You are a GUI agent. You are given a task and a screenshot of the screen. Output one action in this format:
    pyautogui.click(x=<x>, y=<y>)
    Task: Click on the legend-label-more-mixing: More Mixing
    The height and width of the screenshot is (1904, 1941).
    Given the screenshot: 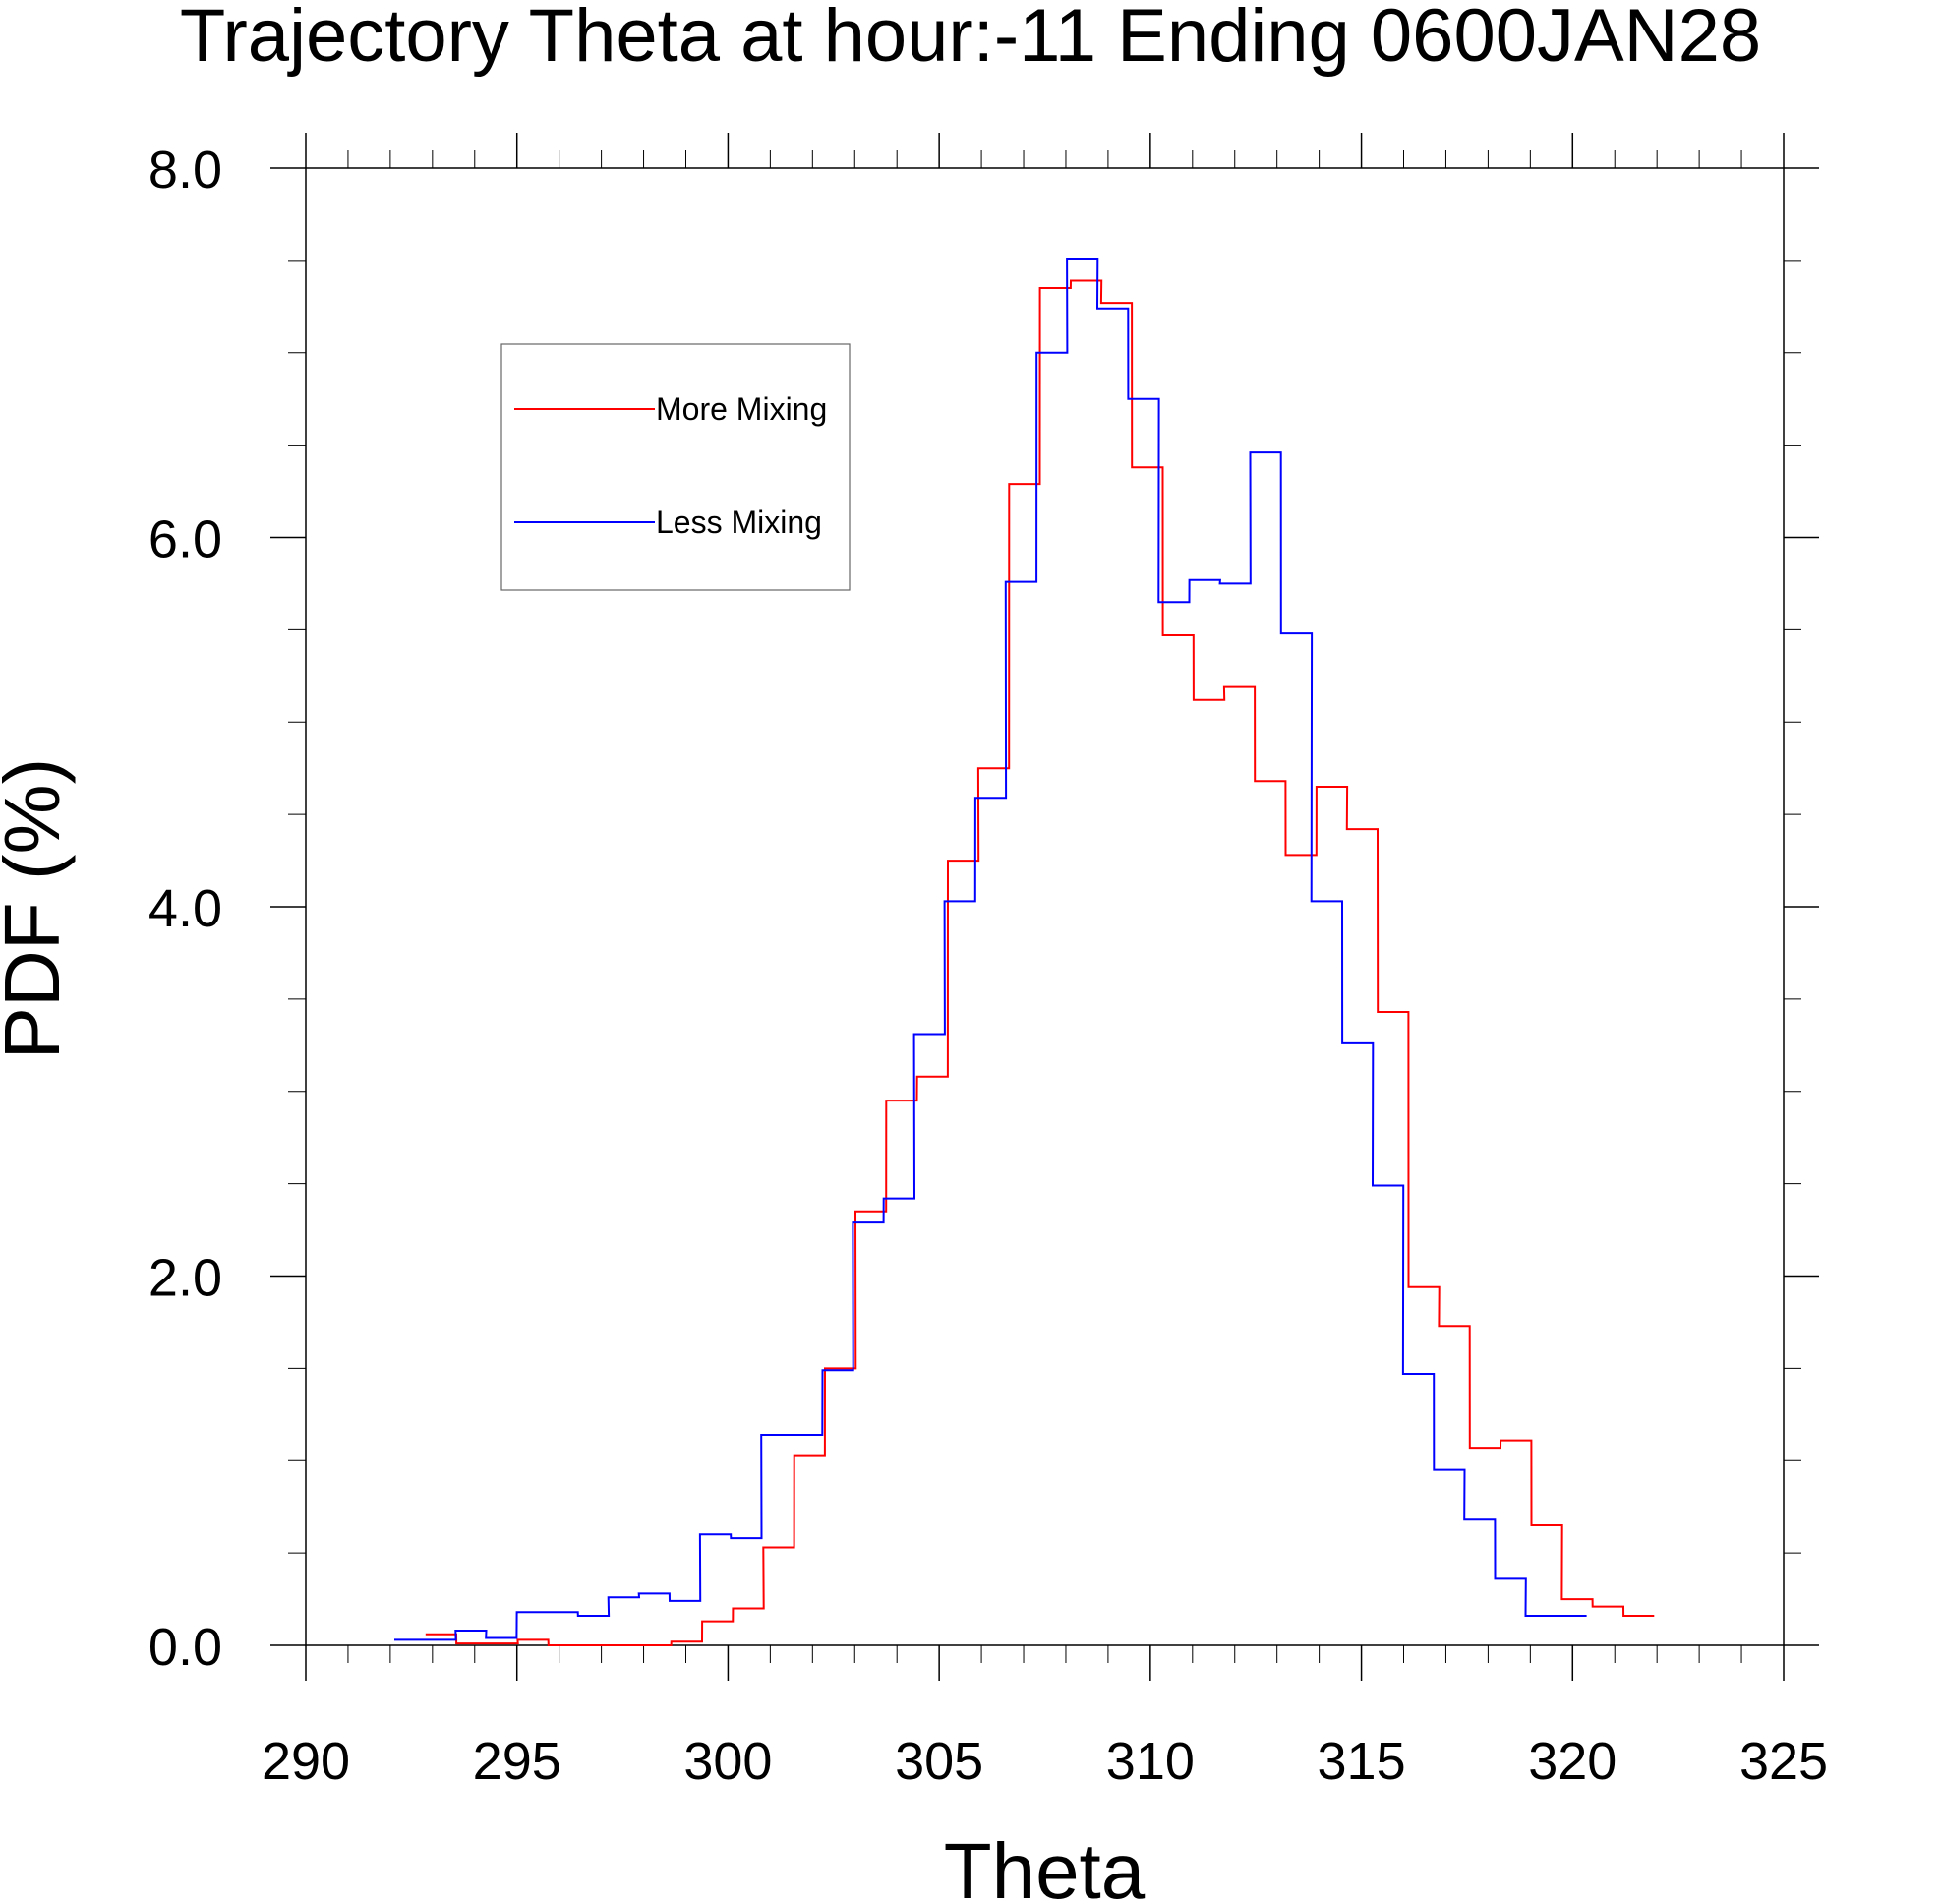 What is the action you would take?
    pyautogui.click(x=741, y=409)
    